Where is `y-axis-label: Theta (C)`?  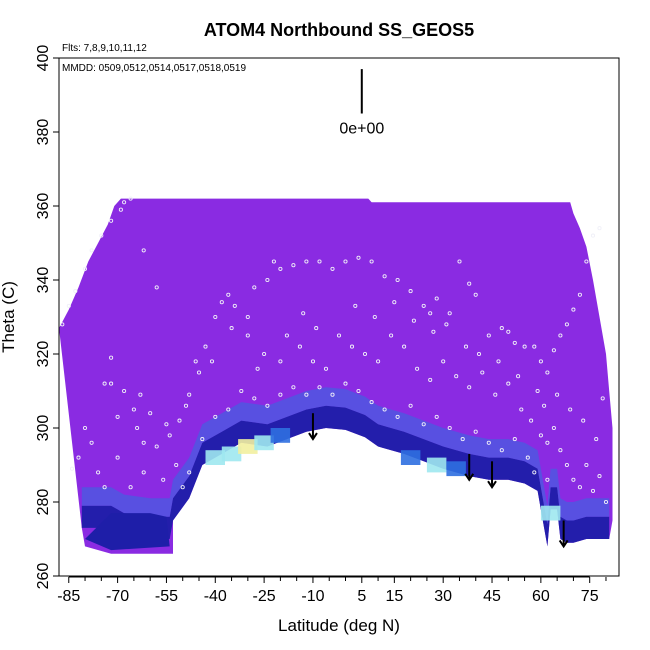 y-axis-label: Theta (C) is located at coordinates (9, 317).